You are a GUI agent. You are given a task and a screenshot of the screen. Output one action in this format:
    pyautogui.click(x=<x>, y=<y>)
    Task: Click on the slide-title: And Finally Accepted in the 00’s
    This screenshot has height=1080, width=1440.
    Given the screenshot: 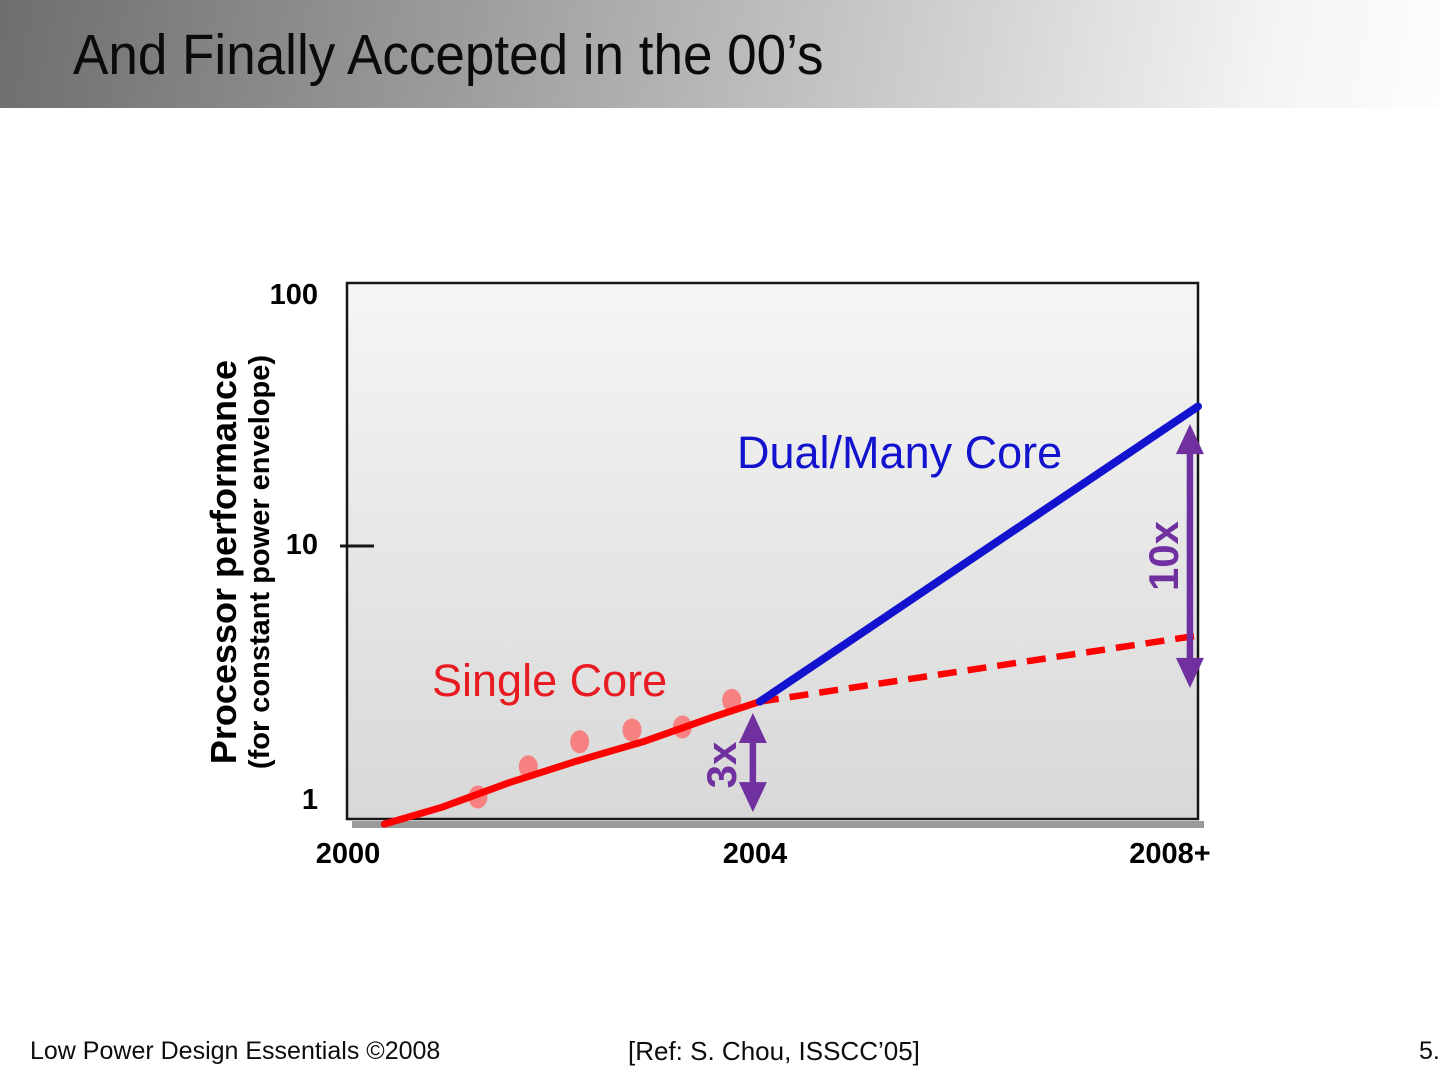 What is the action you would take?
    pyautogui.click(x=448, y=55)
    